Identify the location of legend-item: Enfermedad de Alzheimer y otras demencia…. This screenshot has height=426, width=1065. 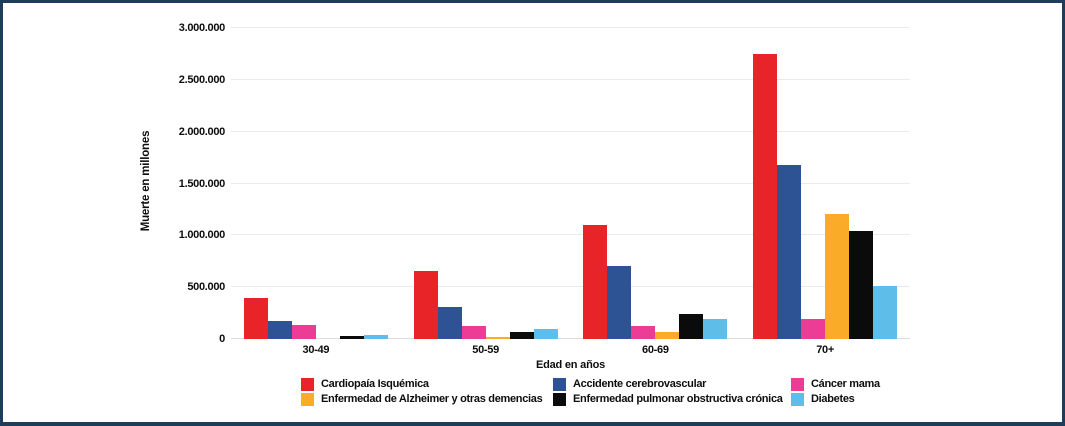
(422, 399).